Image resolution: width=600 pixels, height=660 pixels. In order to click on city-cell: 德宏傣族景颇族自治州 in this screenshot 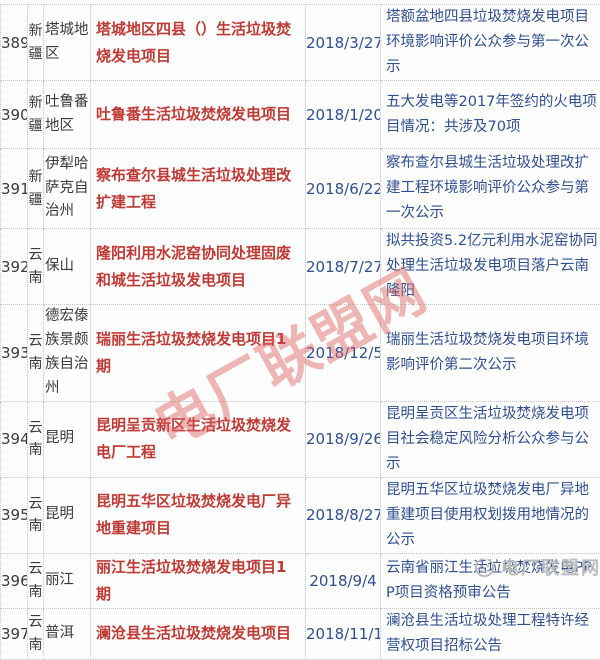, I will do `click(67, 353)`.